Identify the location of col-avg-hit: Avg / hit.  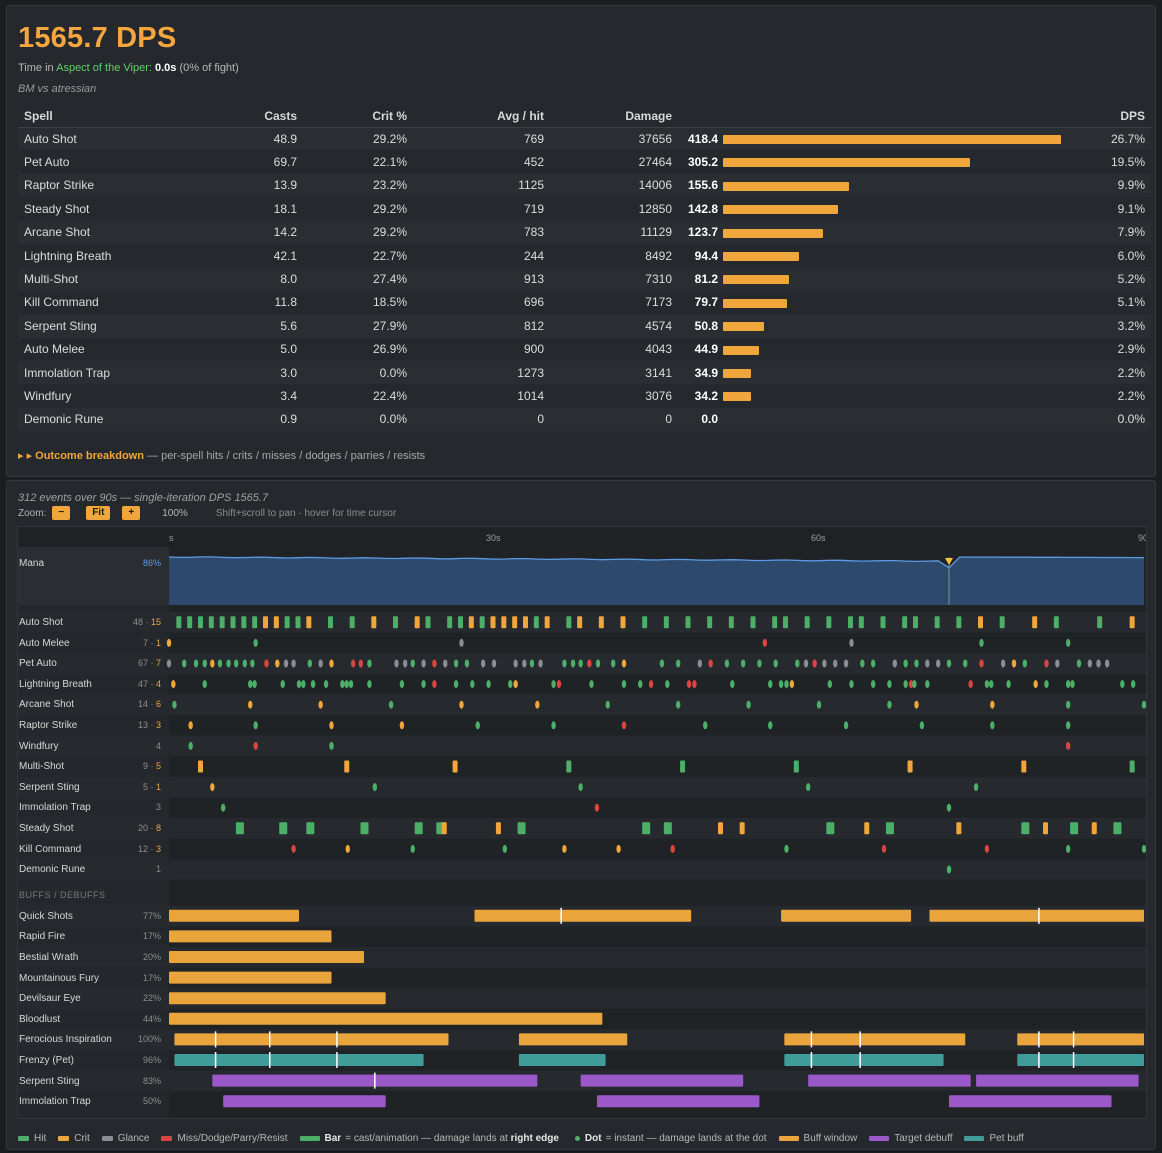
(481, 116).